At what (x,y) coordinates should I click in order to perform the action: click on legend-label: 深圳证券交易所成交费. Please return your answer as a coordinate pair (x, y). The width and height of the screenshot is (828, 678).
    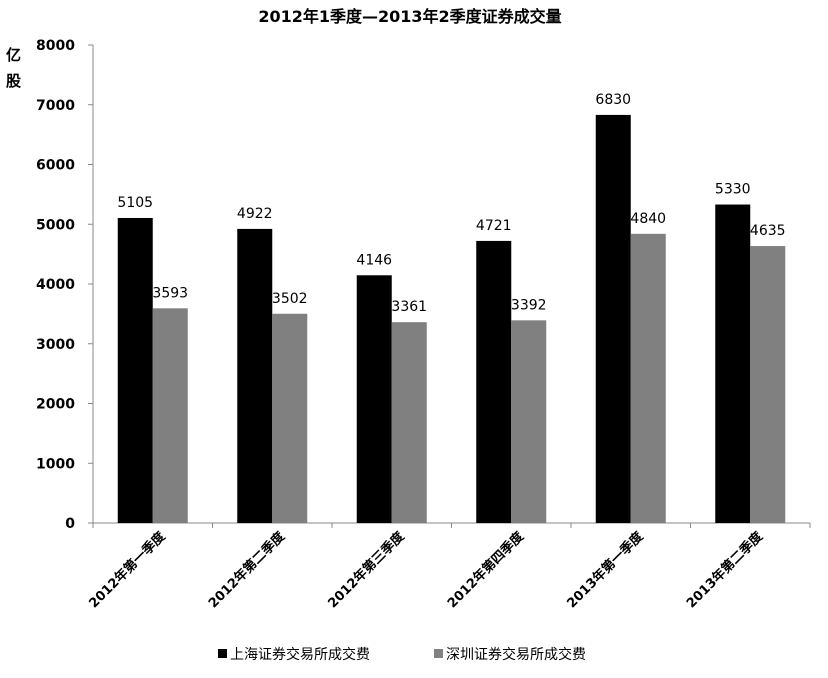
    Looking at the image, I should click on (516, 654).